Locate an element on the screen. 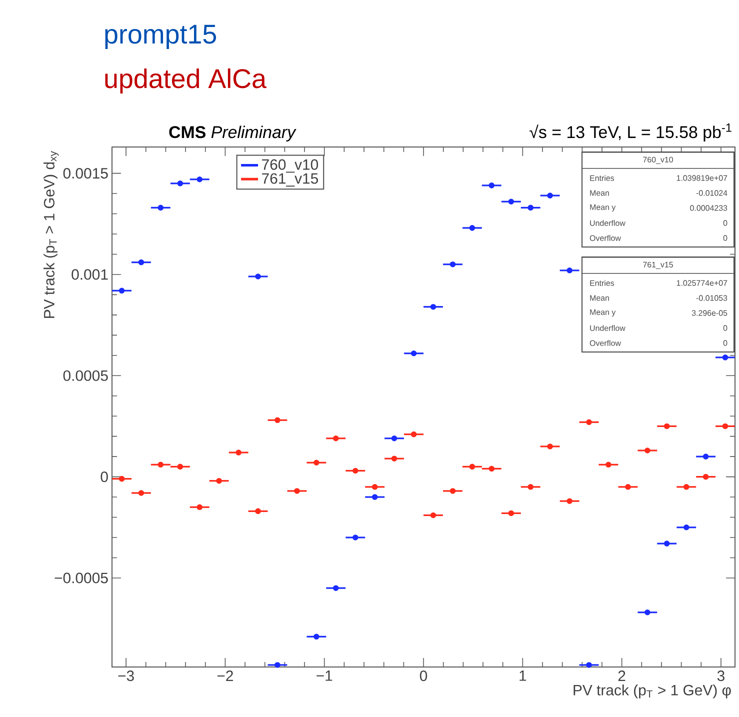  y-axis-title: PV track (p$_{T}$ > 1 GeV) d$_{xy}$ is located at coordinates (51, 234).